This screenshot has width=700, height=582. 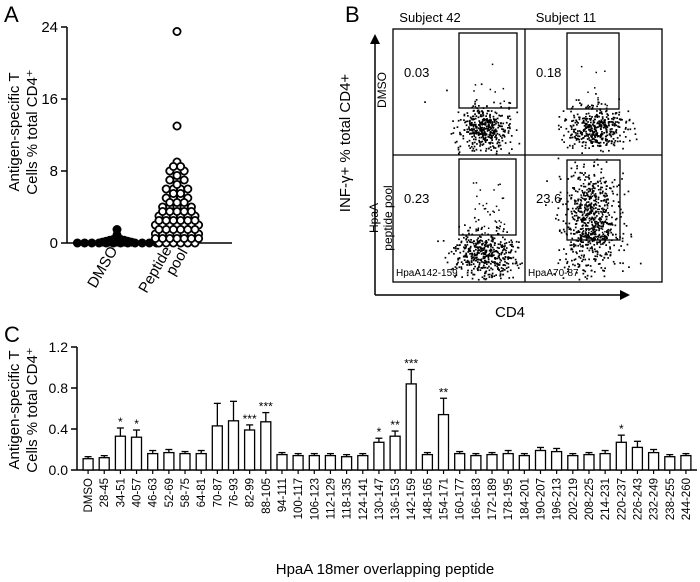 I want to click on panel-b-row-hpaa-line2: peptide pool, so click(x=388, y=217).